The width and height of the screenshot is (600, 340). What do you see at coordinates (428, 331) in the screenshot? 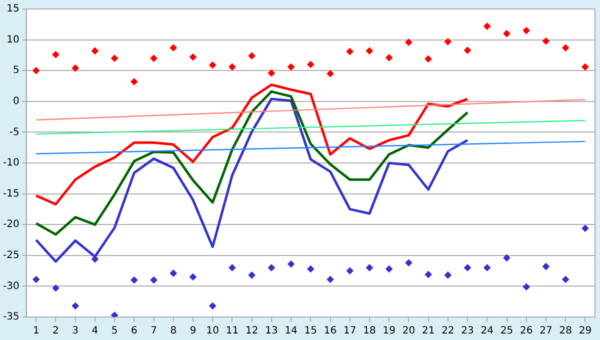
I see `x-tick-label: 21` at bounding box center [428, 331].